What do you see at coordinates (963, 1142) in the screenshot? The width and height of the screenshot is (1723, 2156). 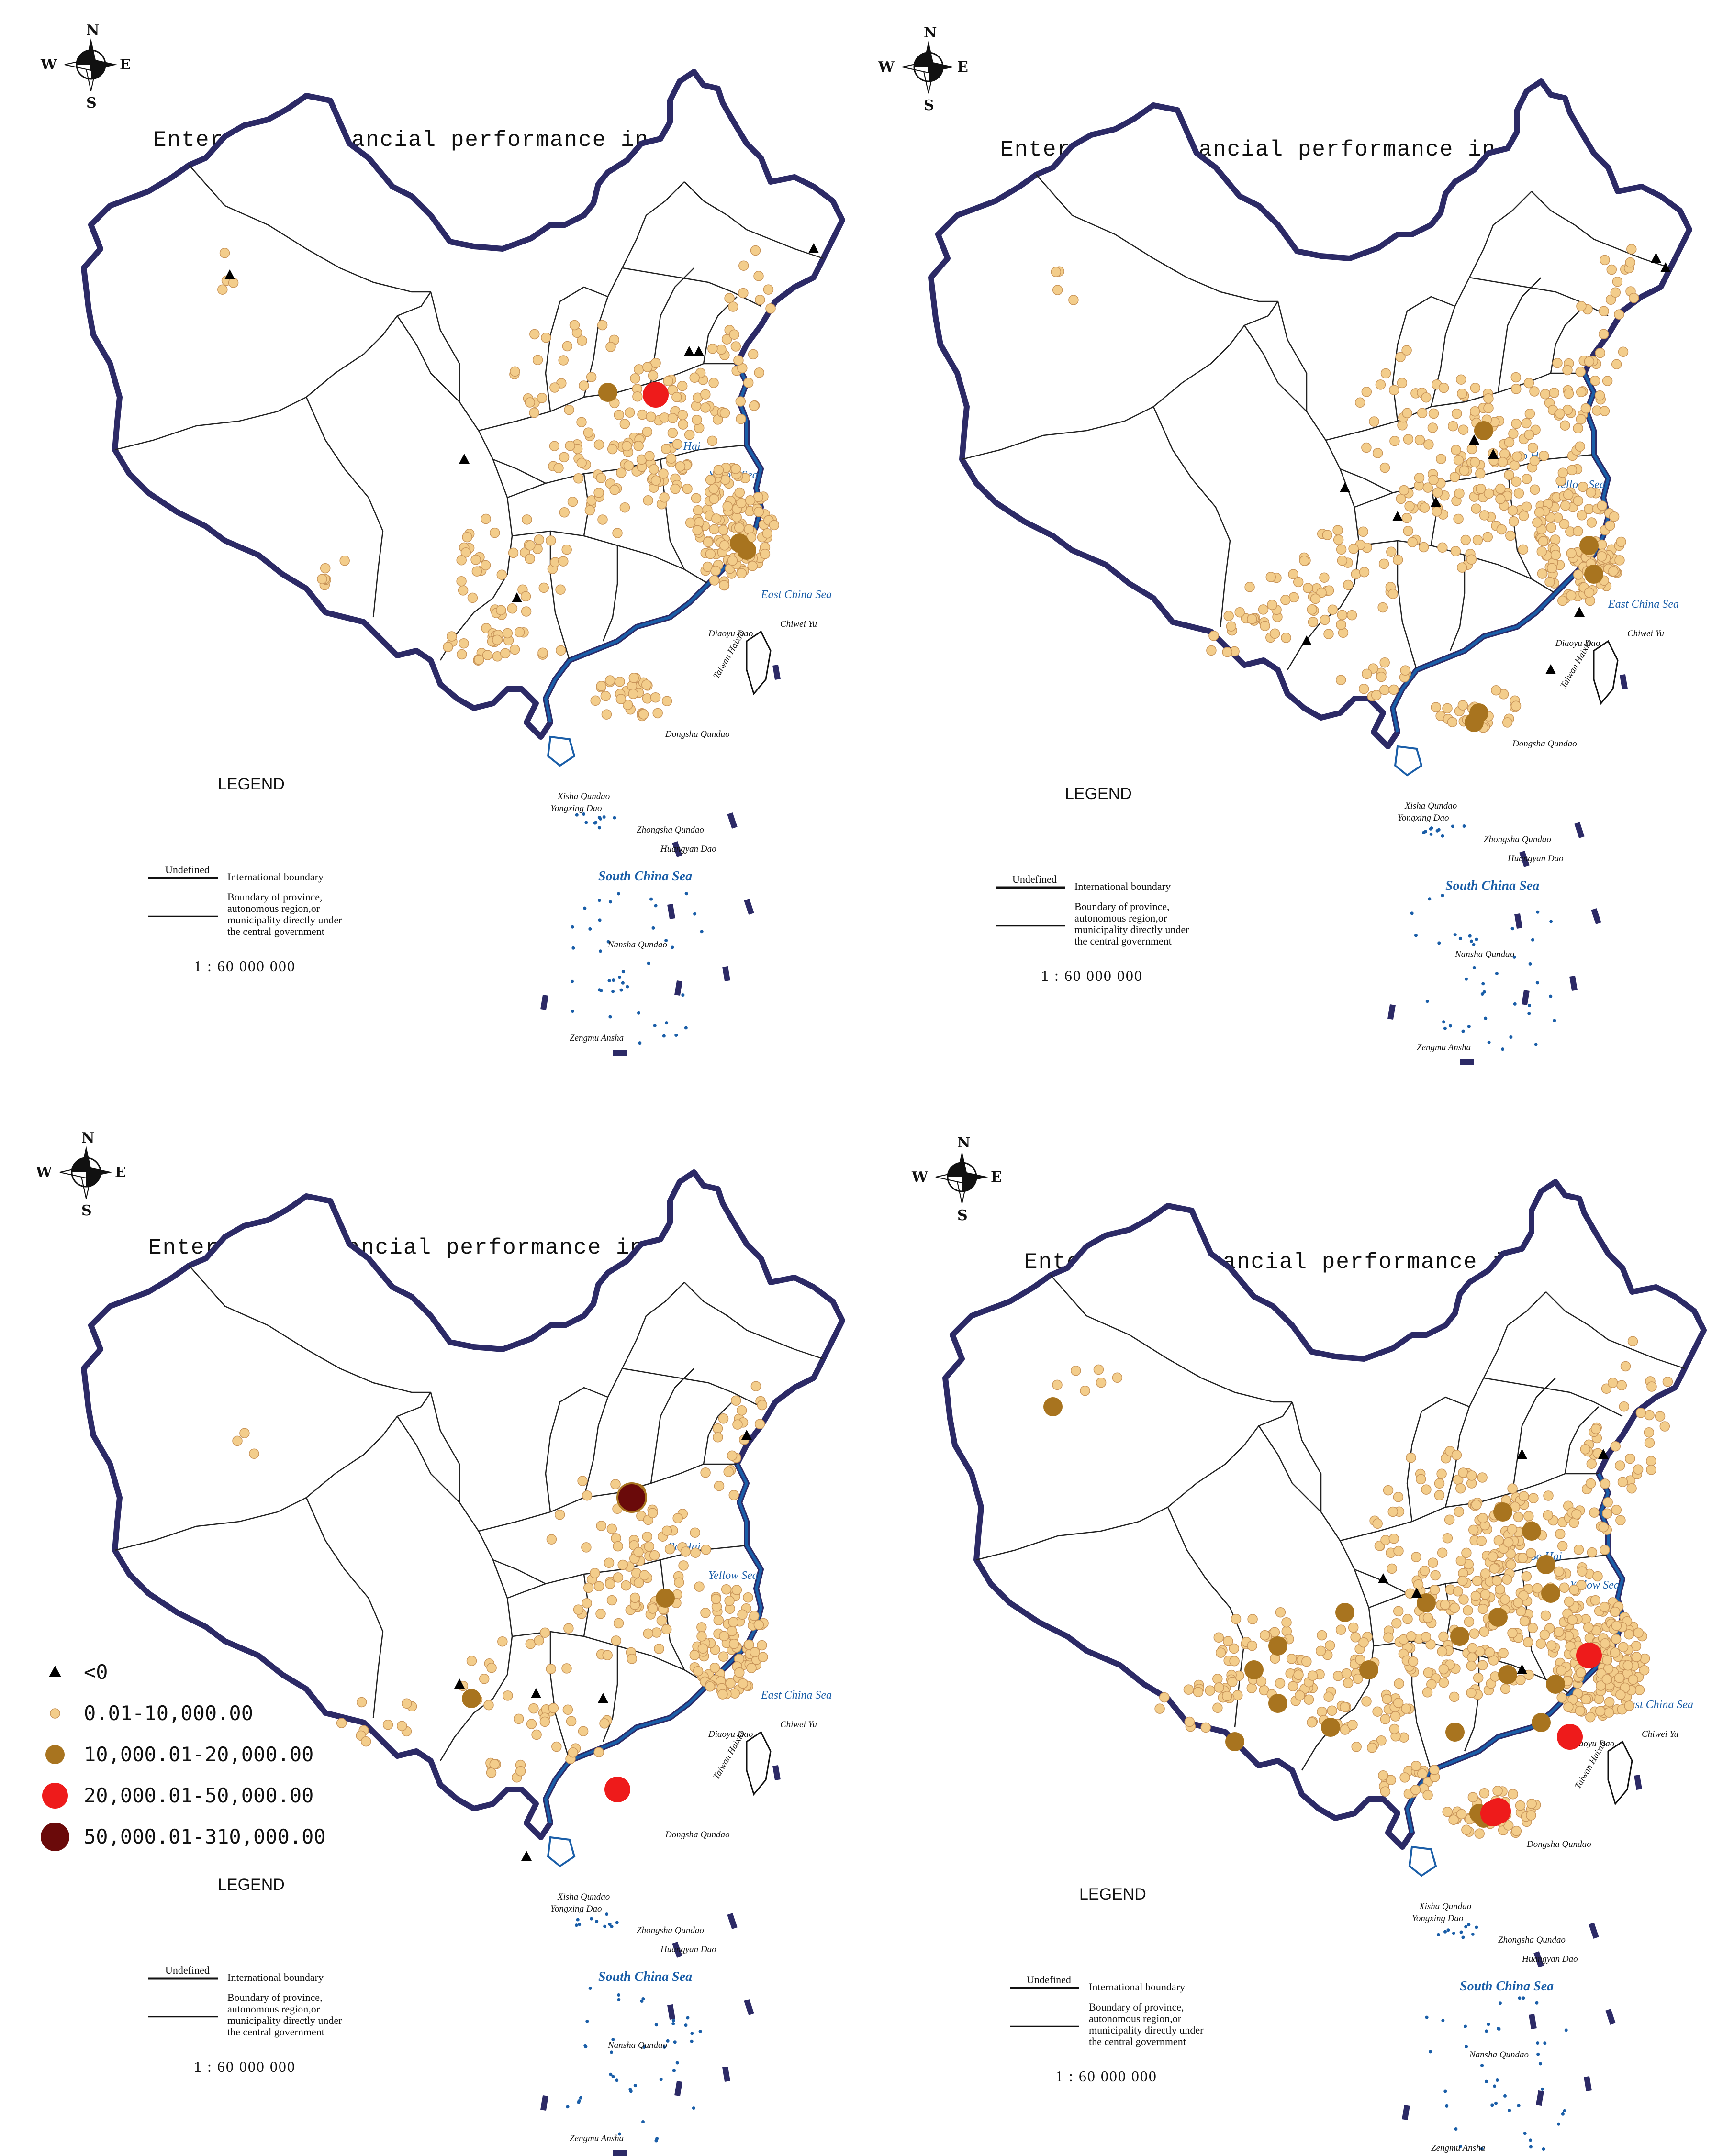 I see `compass-north-label: N` at bounding box center [963, 1142].